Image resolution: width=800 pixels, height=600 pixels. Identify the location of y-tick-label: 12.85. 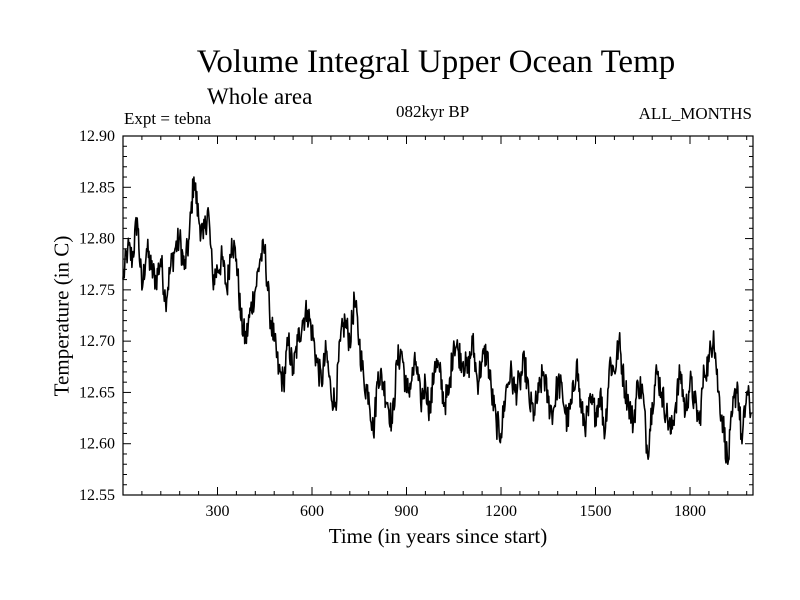
(97, 187).